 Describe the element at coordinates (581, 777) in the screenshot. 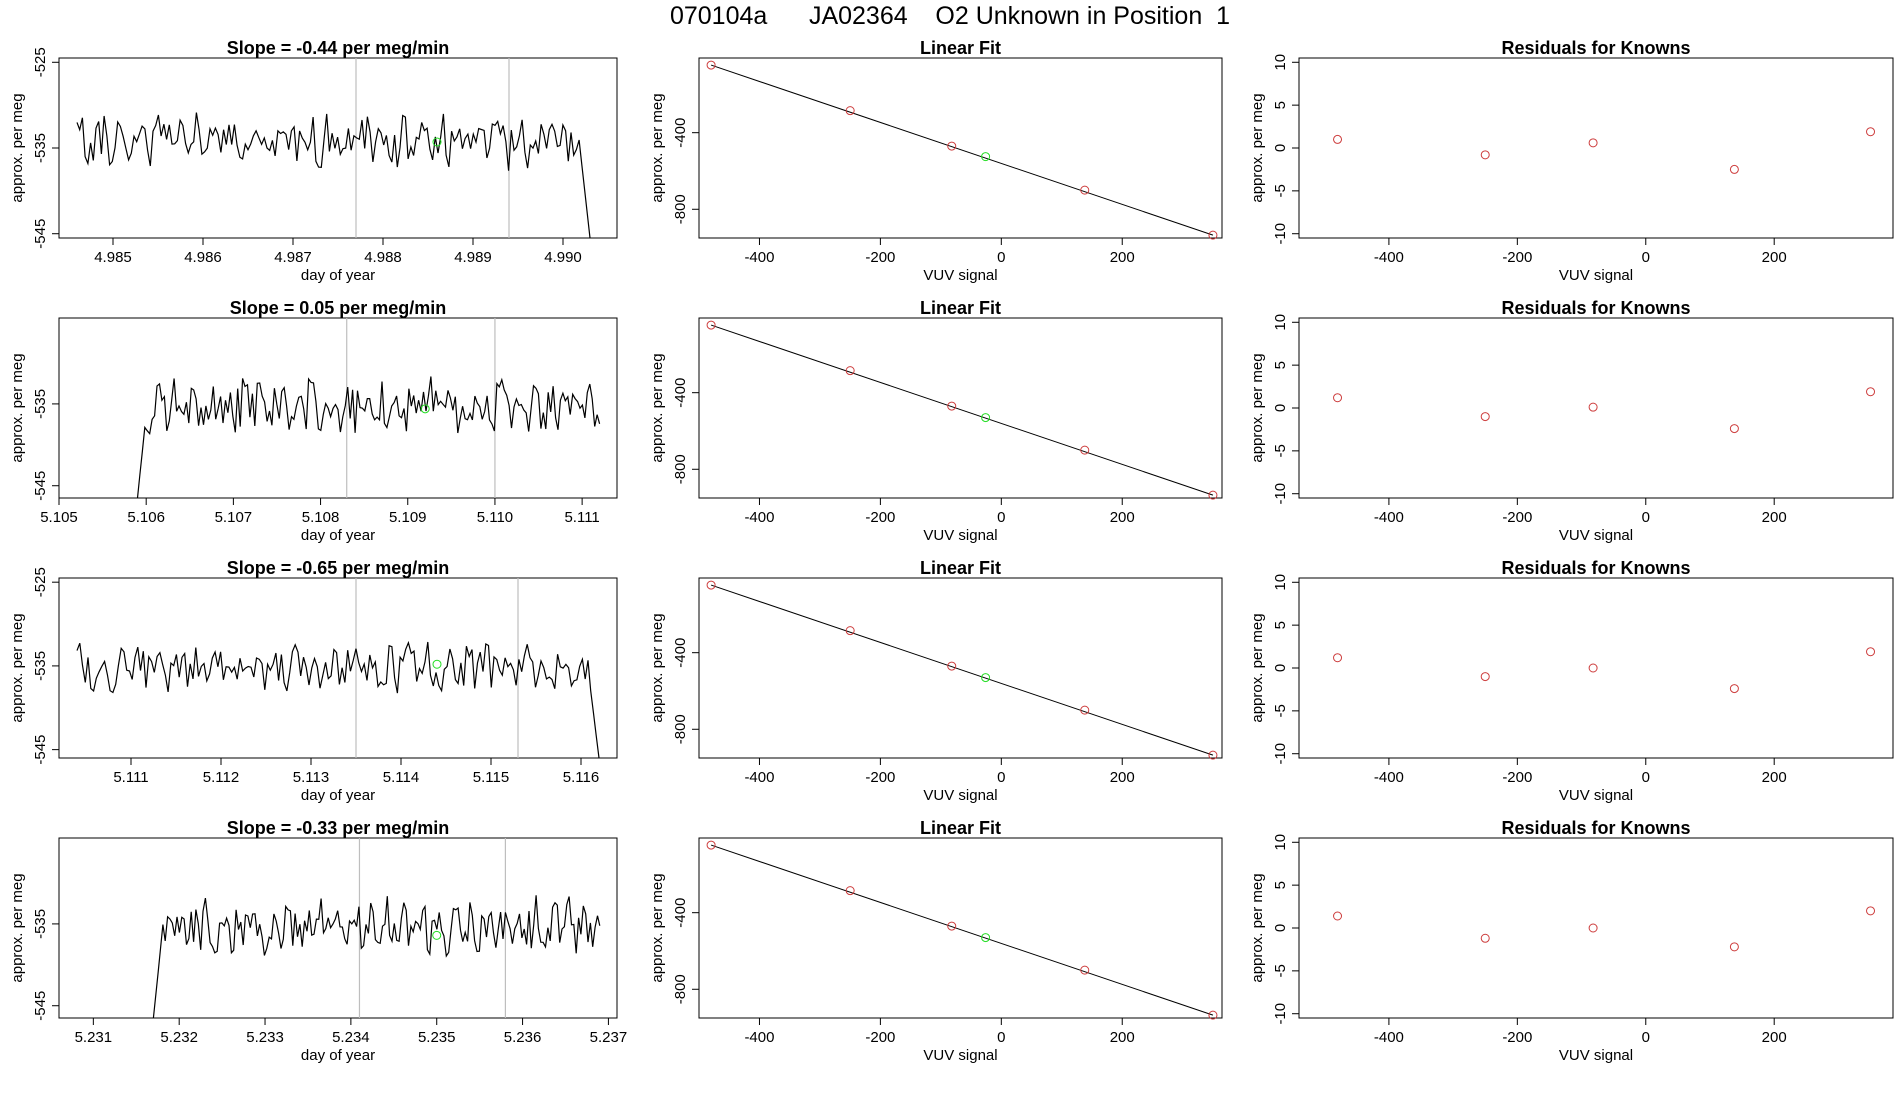

I see `x-tick-label: 5.116` at that location.